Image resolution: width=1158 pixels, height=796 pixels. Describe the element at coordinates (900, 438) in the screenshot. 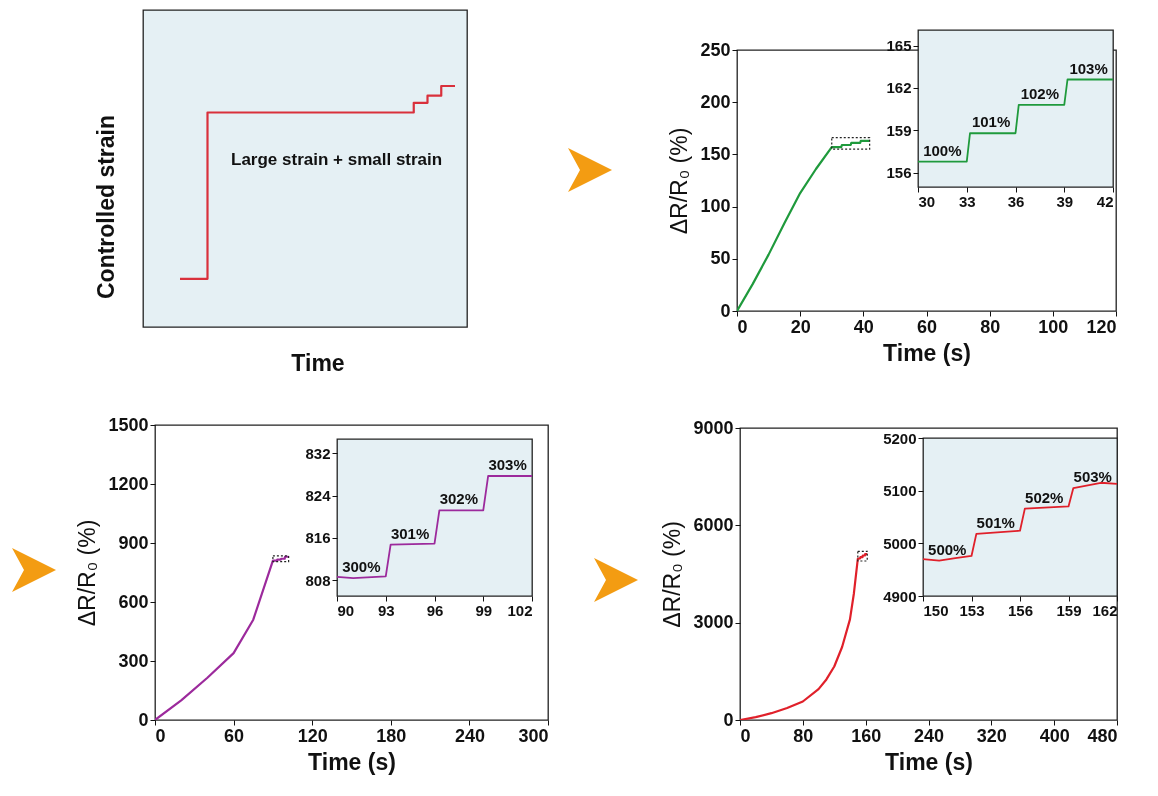

I see `y-tick-label: 5200` at that location.